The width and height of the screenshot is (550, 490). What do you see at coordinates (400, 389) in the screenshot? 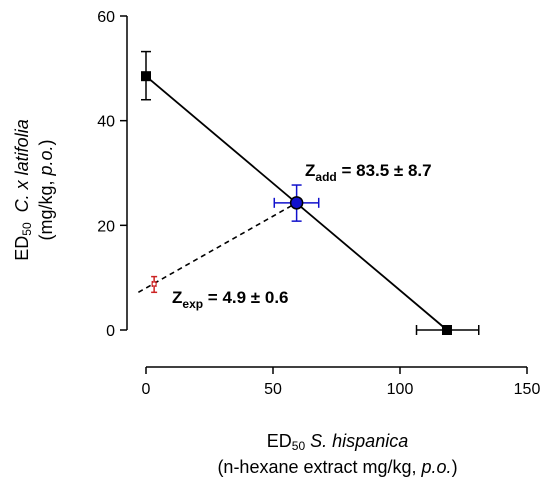
I see `x-tick-label: 100` at bounding box center [400, 389].